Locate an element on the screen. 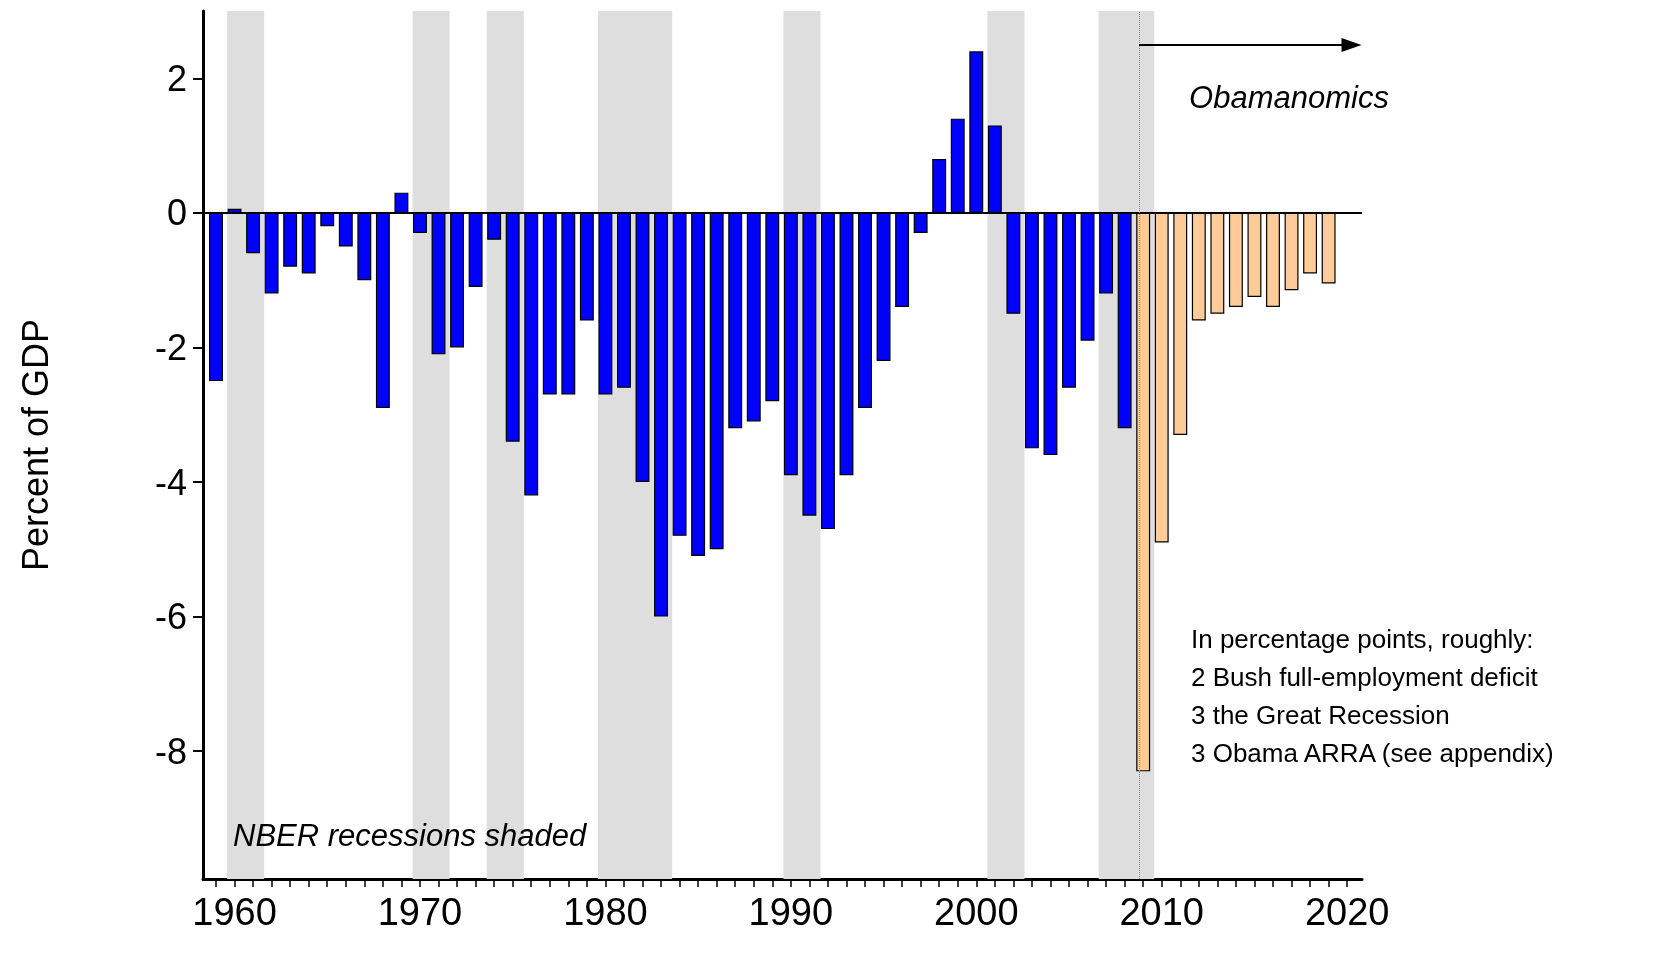 This screenshot has height=953, width=1653. y-tick-label: 2 is located at coordinates (176, 78).